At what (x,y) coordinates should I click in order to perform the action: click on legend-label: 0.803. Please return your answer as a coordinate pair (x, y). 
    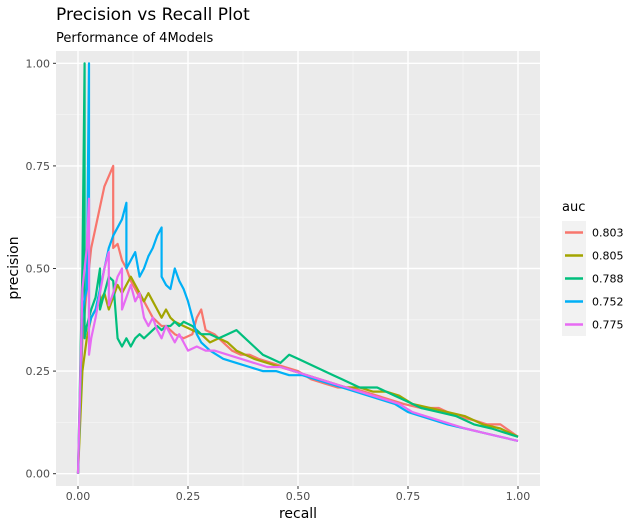
    Looking at the image, I should click on (608, 233).